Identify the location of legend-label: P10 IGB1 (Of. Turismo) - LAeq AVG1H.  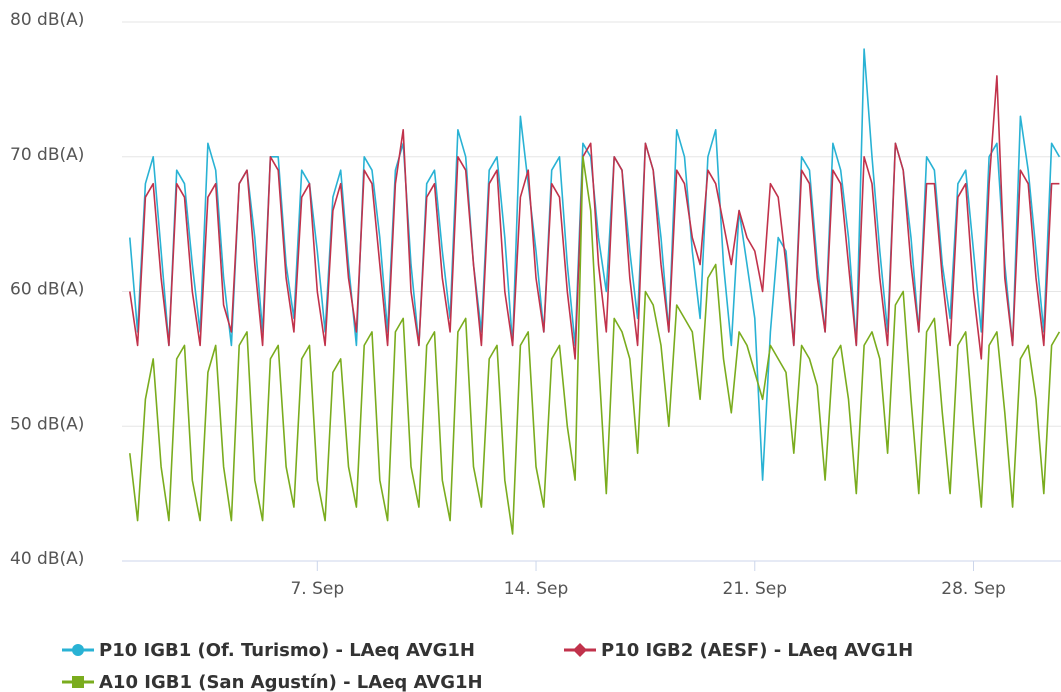
(287, 650).